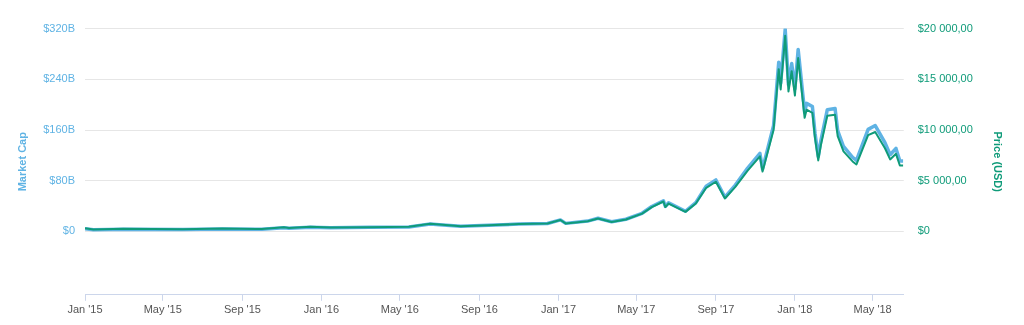  I want to click on x-tick-label: May '15, so click(162, 309).